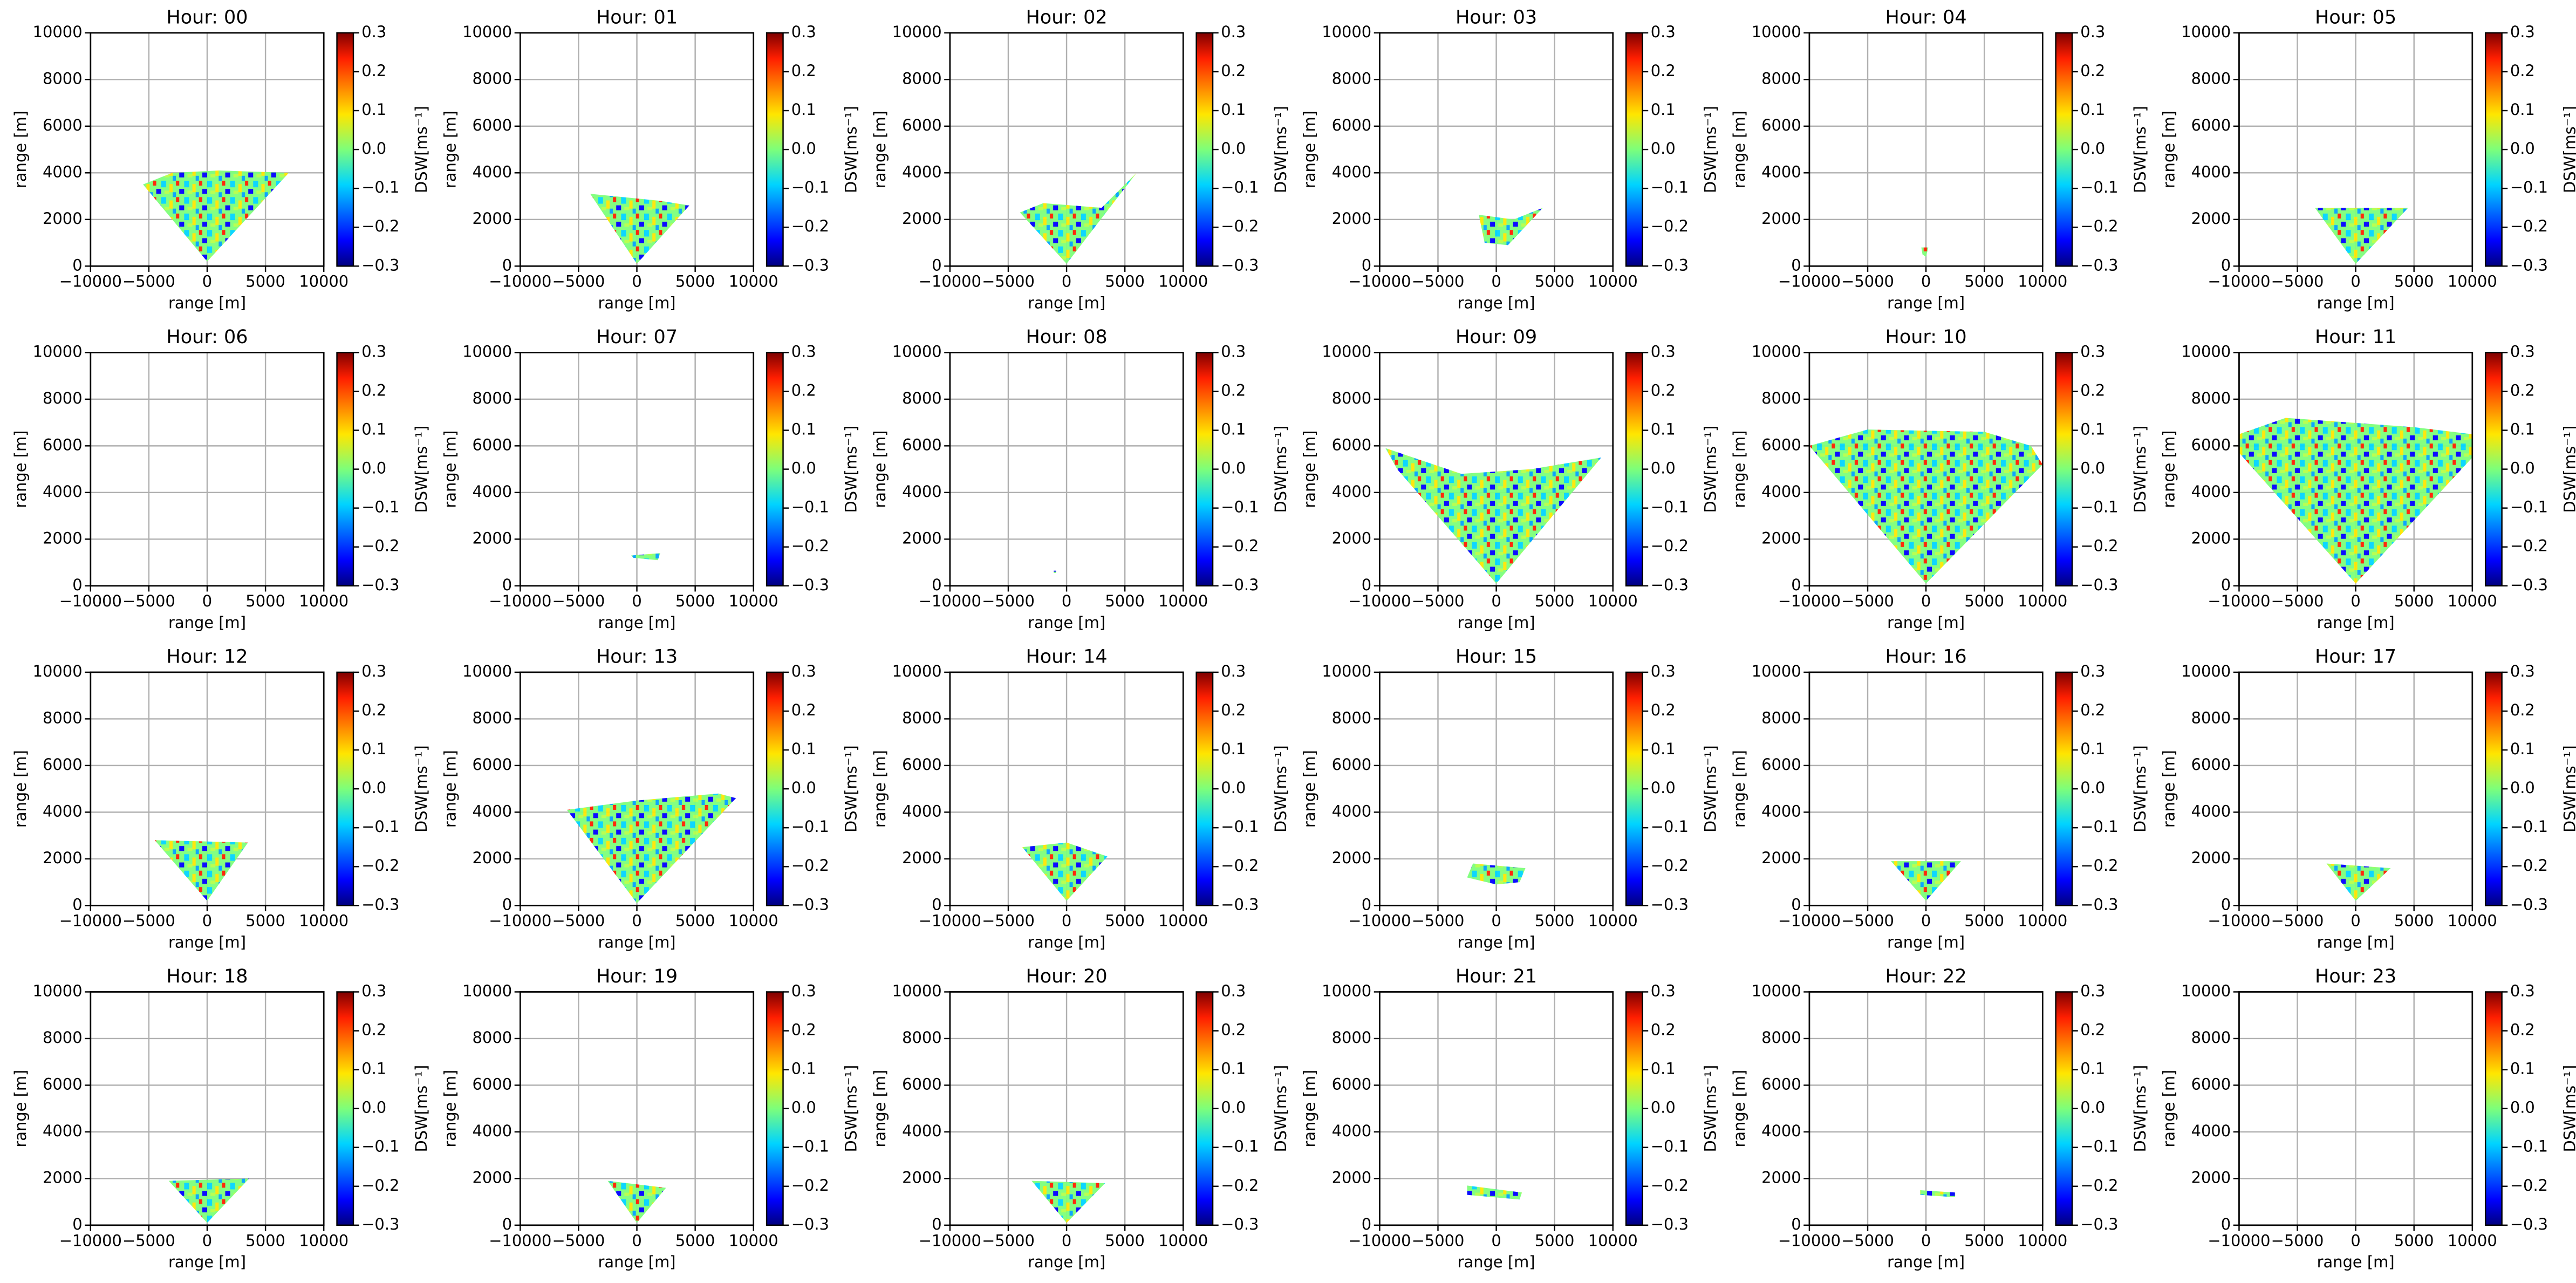  Describe the element at coordinates (637, 337) in the screenshot. I see `panel-title: Hour: 07` at that location.